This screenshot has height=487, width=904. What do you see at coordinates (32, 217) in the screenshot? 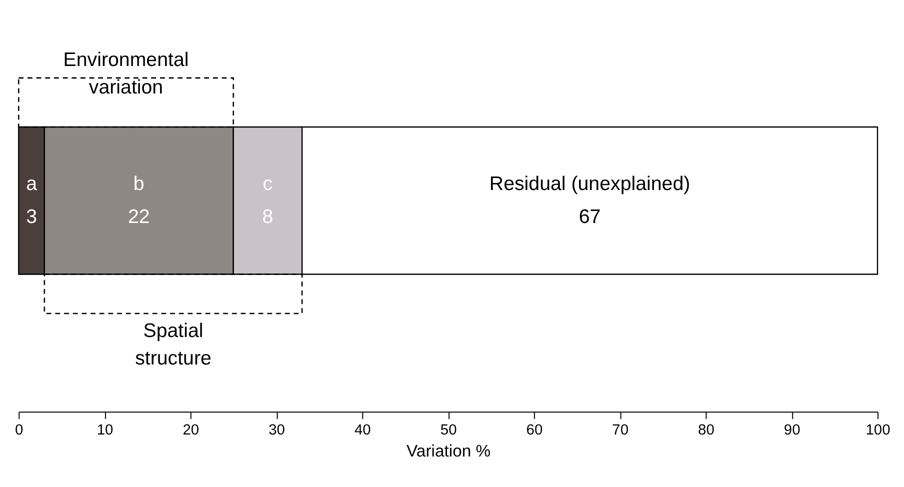
I see `data-label: 3` at bounding box center [32, 217].